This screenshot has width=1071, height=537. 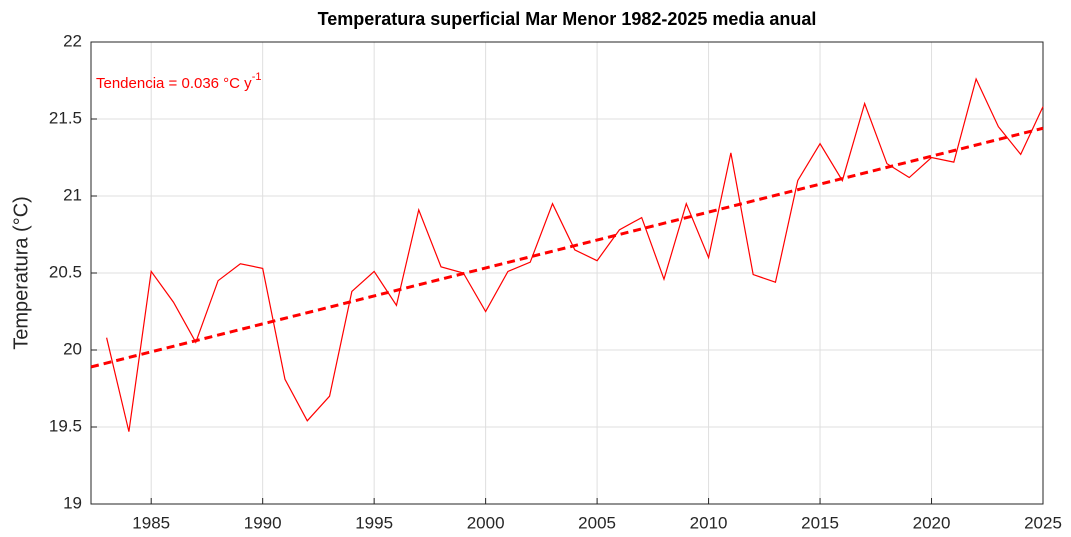 What do you see at coordinates (72, 502) in the screenshot?
I see `y-tick-label: 19` at bounding box center [72, 502].